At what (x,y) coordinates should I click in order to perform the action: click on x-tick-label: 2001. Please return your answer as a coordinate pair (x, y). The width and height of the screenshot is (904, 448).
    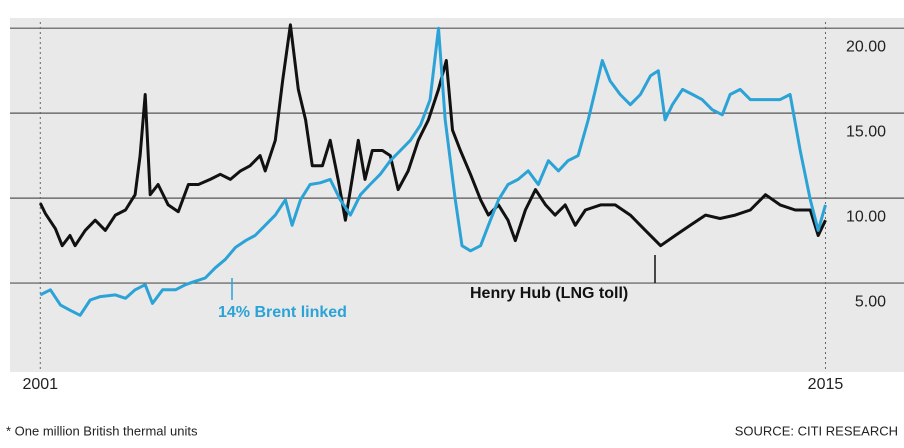
    Looking at the image, I should click on (40, 384).